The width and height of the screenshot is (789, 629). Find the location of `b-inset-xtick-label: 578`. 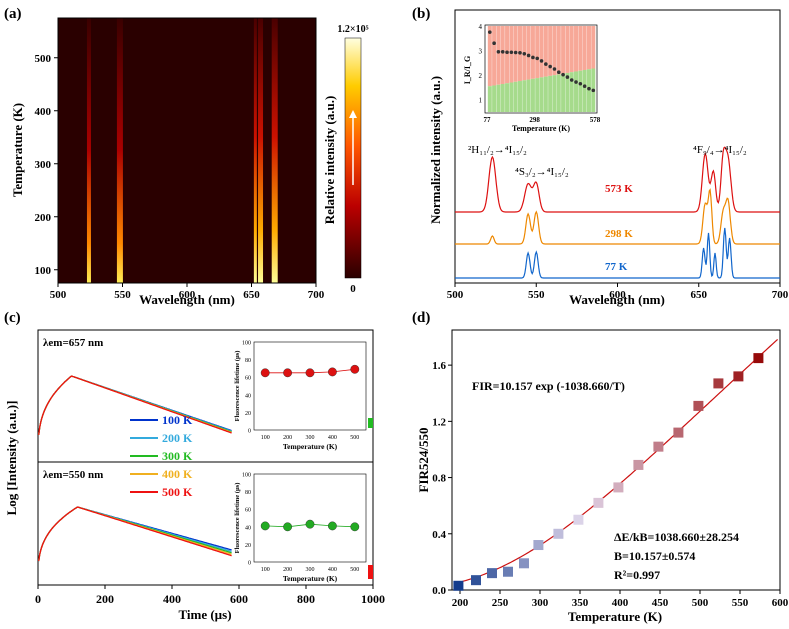

b-inset-xtick-label: 578 is located at coordinates (595, 120).